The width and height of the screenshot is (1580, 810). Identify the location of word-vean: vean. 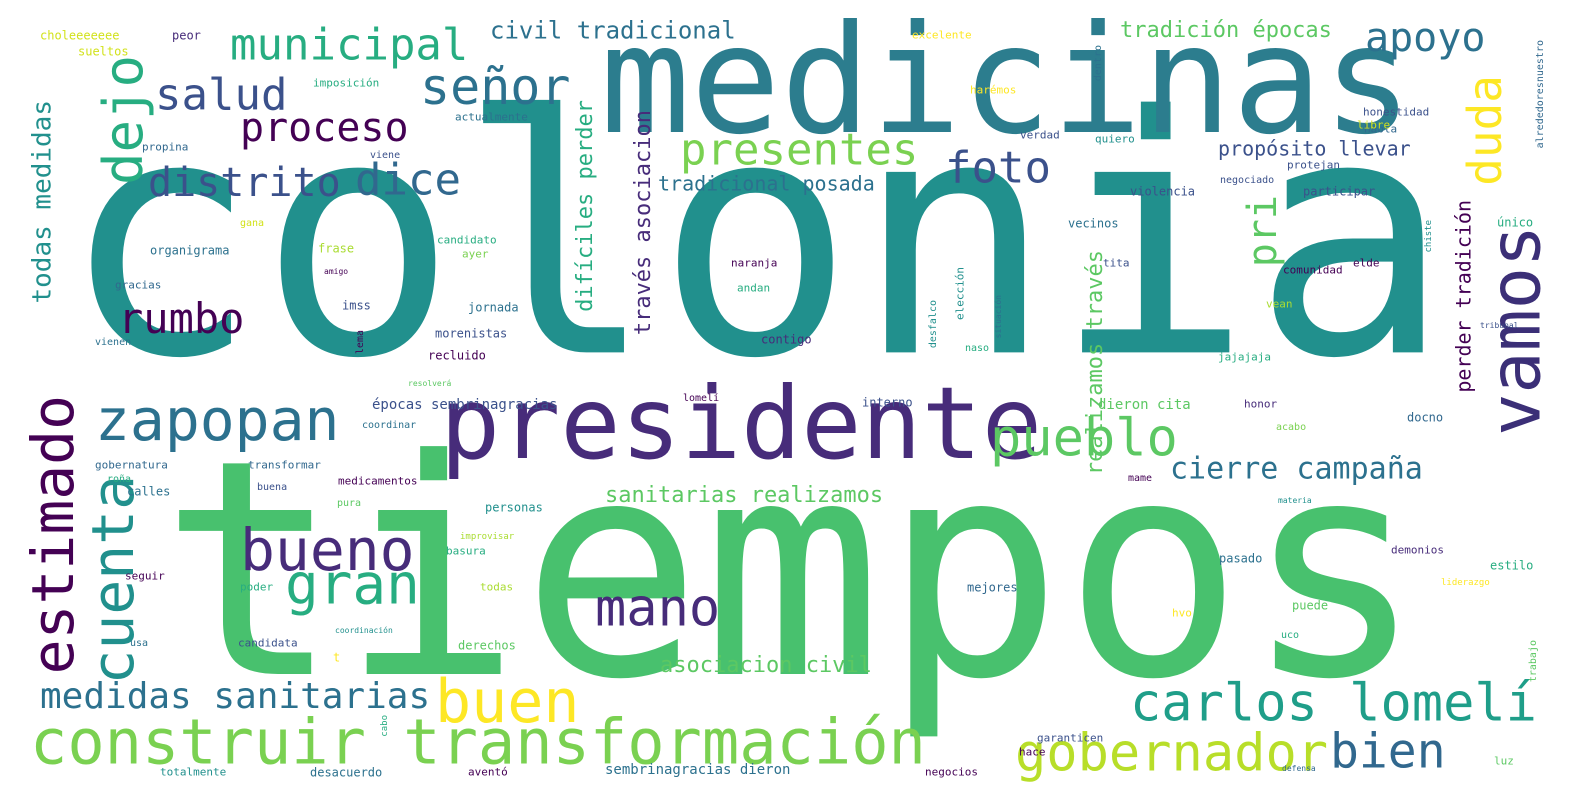
(1279, 304).